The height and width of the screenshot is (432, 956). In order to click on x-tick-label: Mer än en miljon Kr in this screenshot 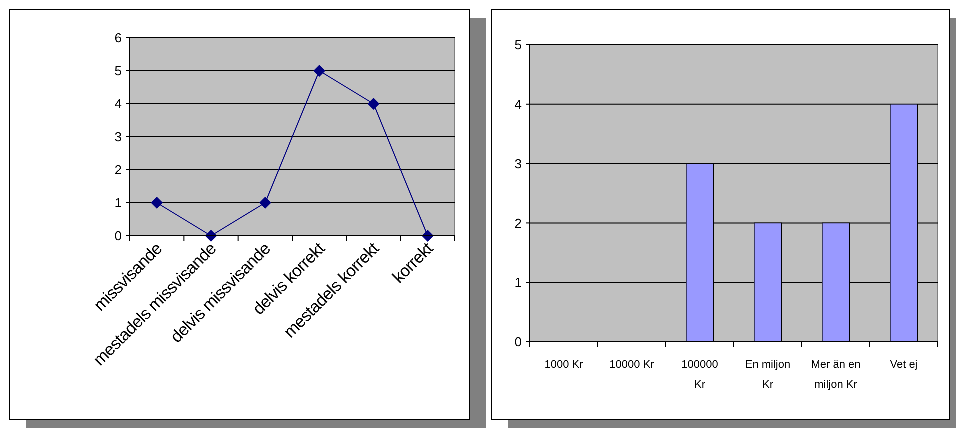, I will do `click(836, 375)`.